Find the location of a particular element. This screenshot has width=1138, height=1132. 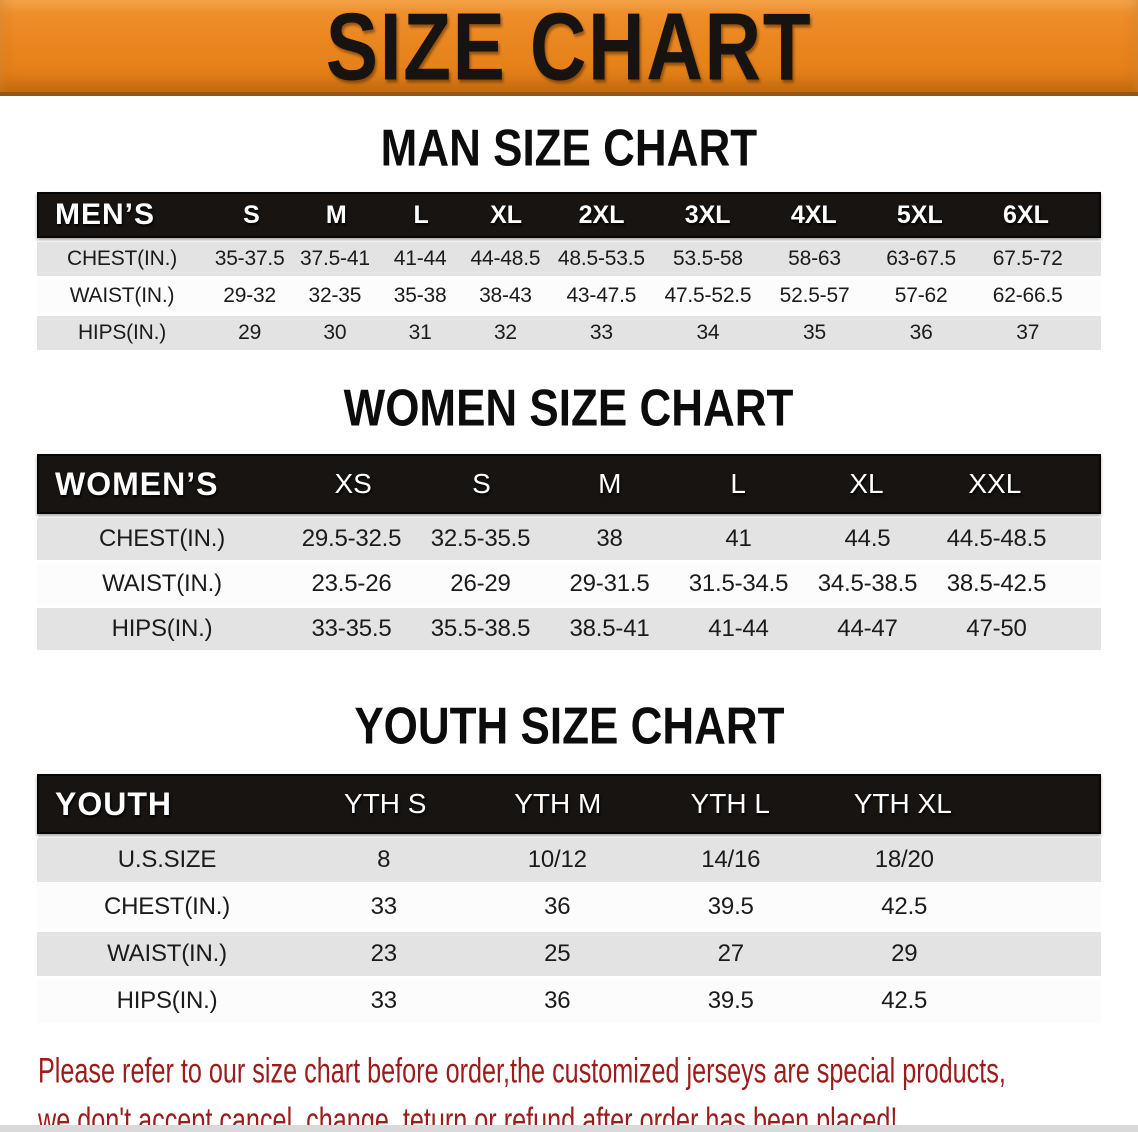

row-label: CHEST(IN.) is located at coordinates (162, 538).